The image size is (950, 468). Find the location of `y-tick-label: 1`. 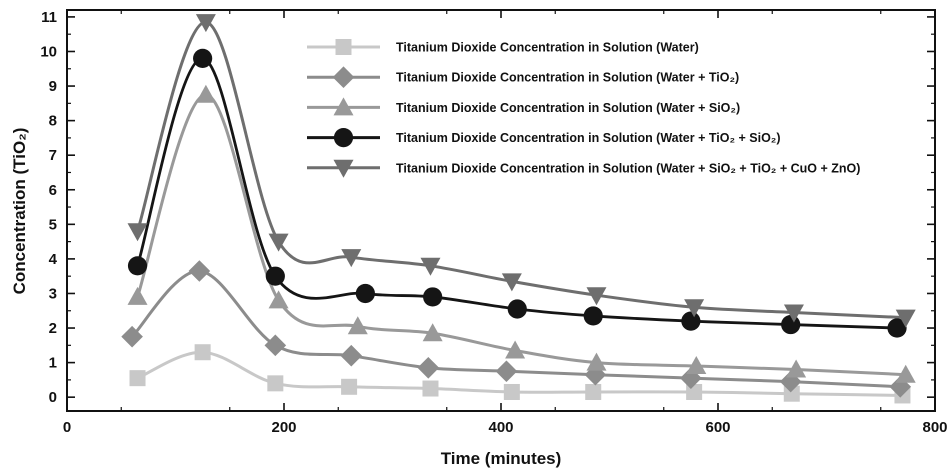

y-tick-label: 1 is located at coordinates (53, 363).